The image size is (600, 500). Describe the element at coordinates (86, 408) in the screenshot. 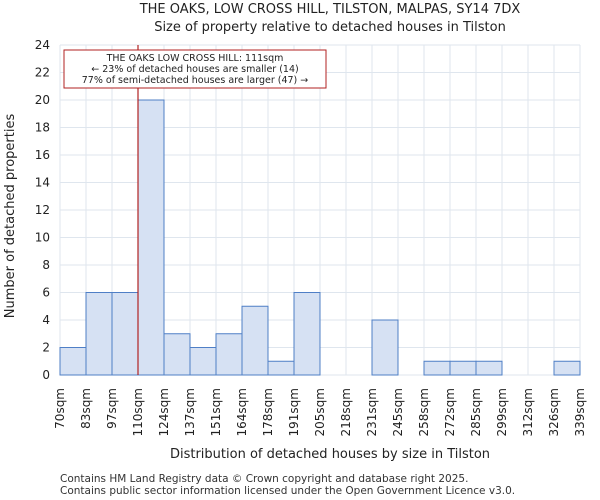

I see `x-tick-label: 83sqm` at that location.